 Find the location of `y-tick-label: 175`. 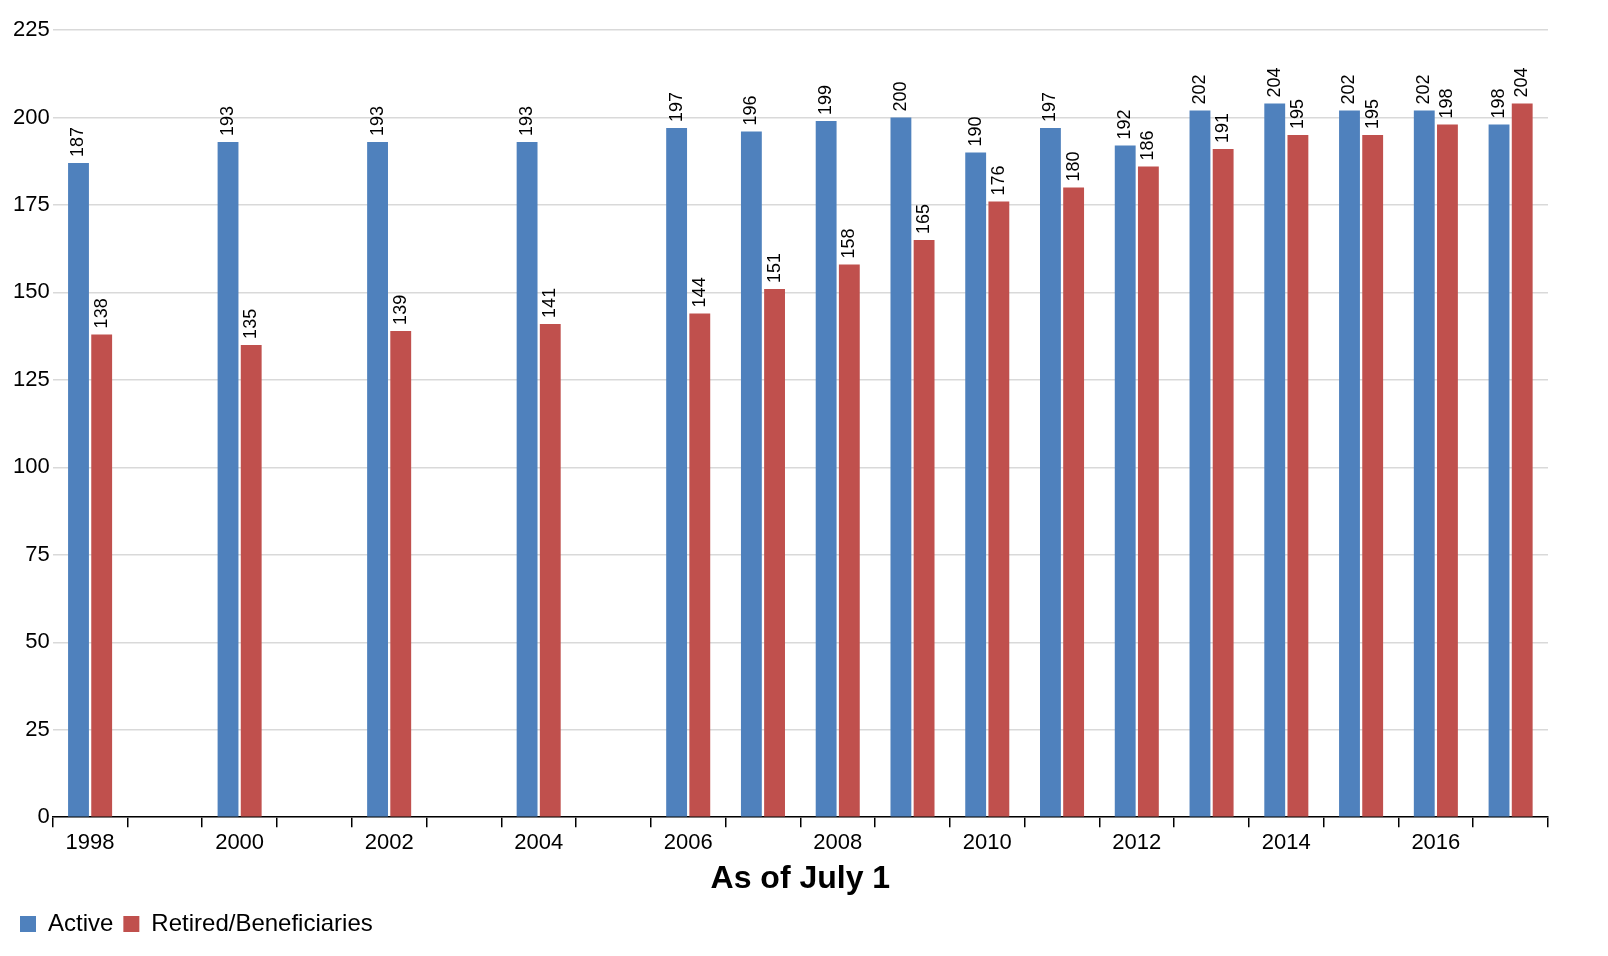

y-tick-label: 175 is located at coordinates (31, 203).